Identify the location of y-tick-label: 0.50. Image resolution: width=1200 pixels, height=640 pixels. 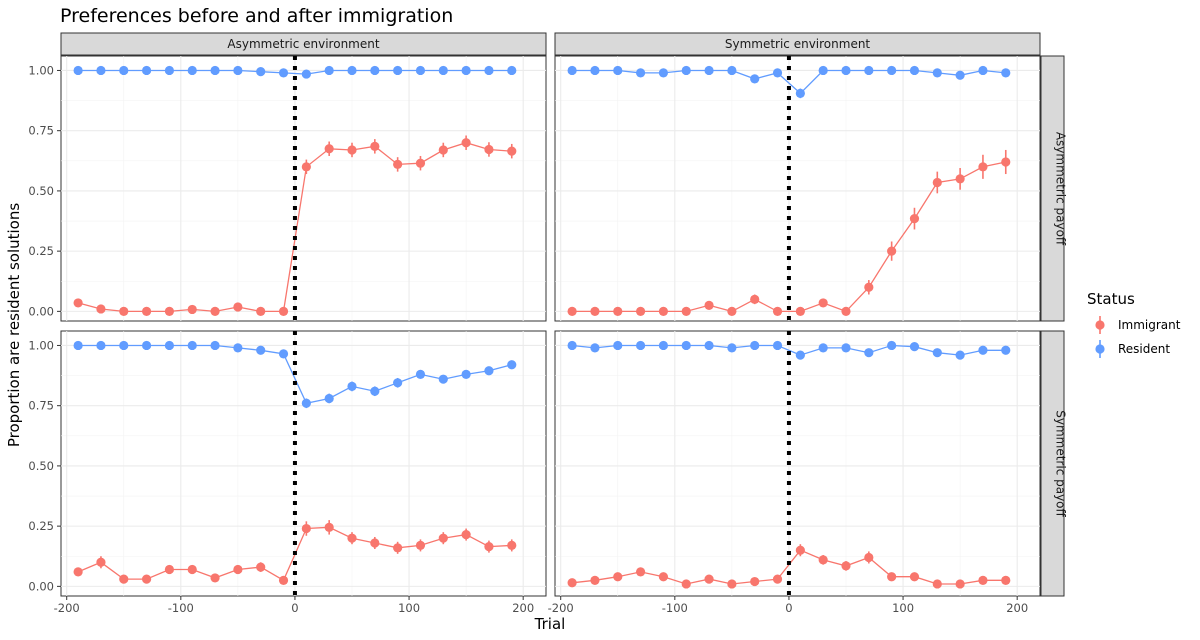
(41, 191).